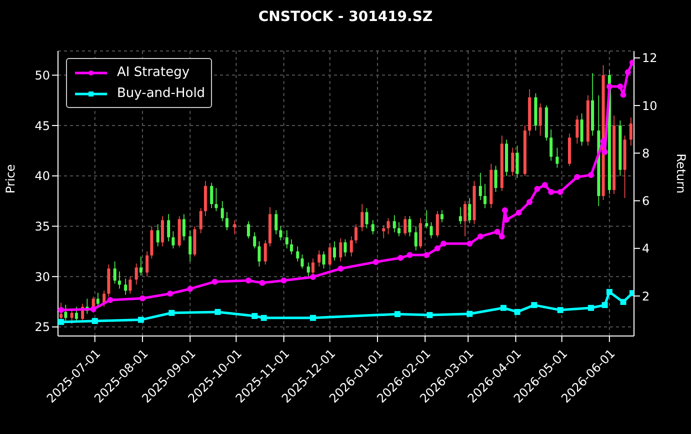 The width and height of the screenshot is (691, 434). What do you see at coordinates (646, 296) in the screenshot?
I see `y2-tick-label: 2` at bounding box center [646, 296].